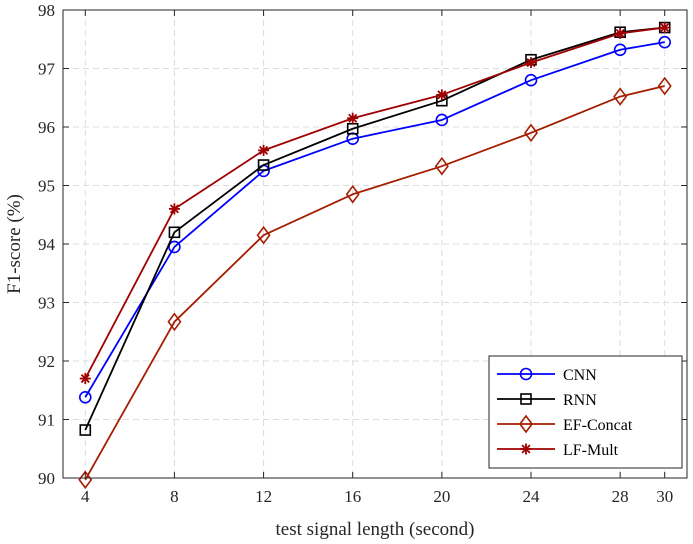 This screenshot has height=544, width=693. Describe the element at coordinates (46, 127) in the screenshot. I see `y-tick-label: 96` at that location.